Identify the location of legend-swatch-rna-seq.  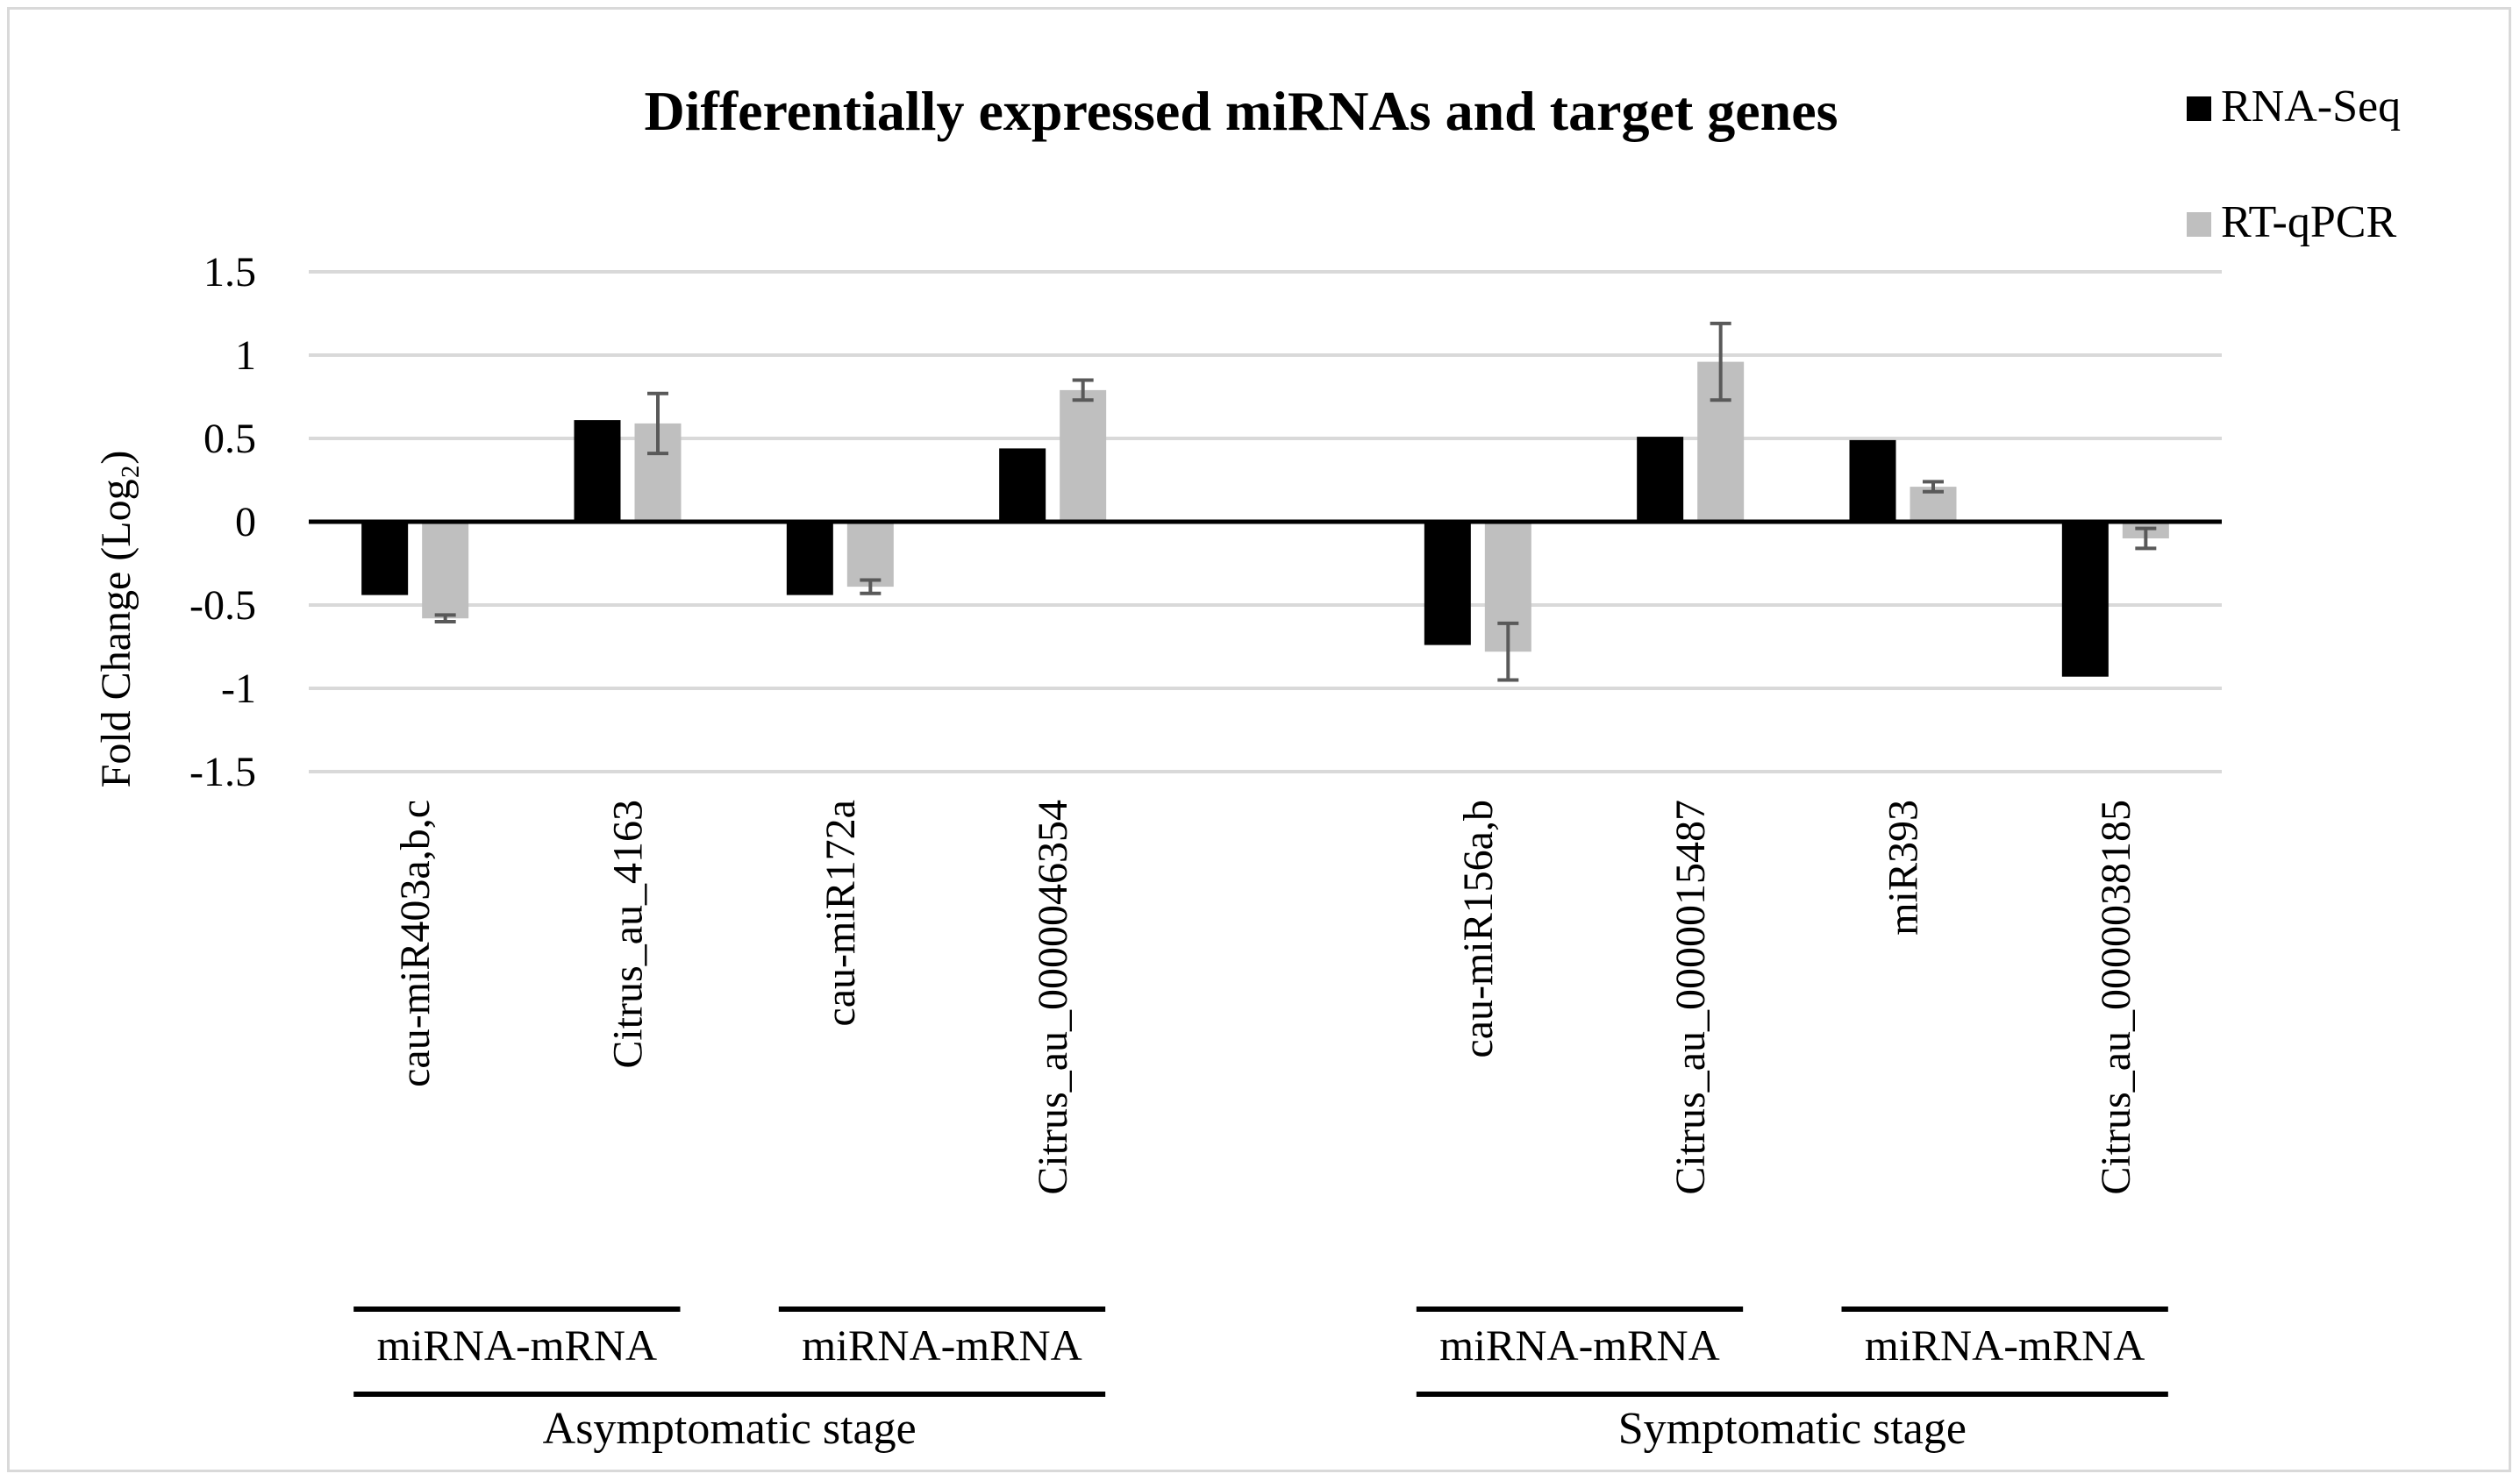
(2199, 108).